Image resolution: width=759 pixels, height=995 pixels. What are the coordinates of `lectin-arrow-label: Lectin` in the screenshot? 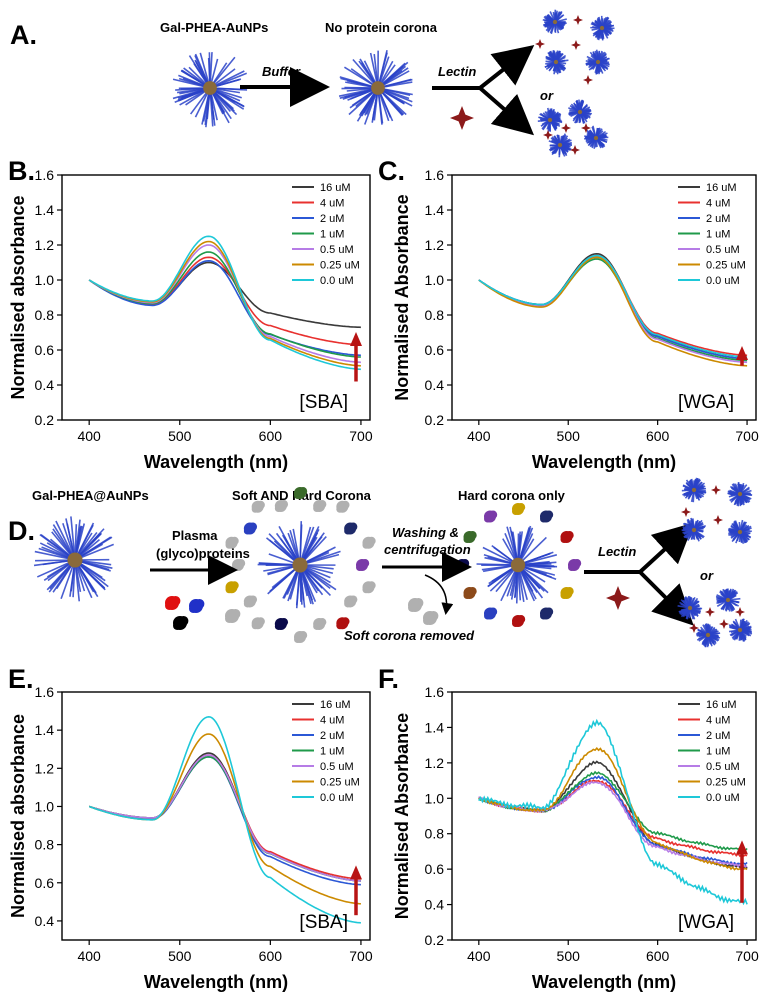 It's located at (457, 71).